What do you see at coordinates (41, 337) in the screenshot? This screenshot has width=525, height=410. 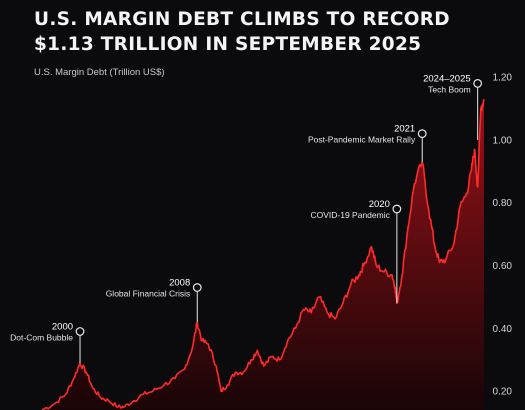 I see `annotation-label: Dot-Com Bubble` at bounding box center [41, 337].